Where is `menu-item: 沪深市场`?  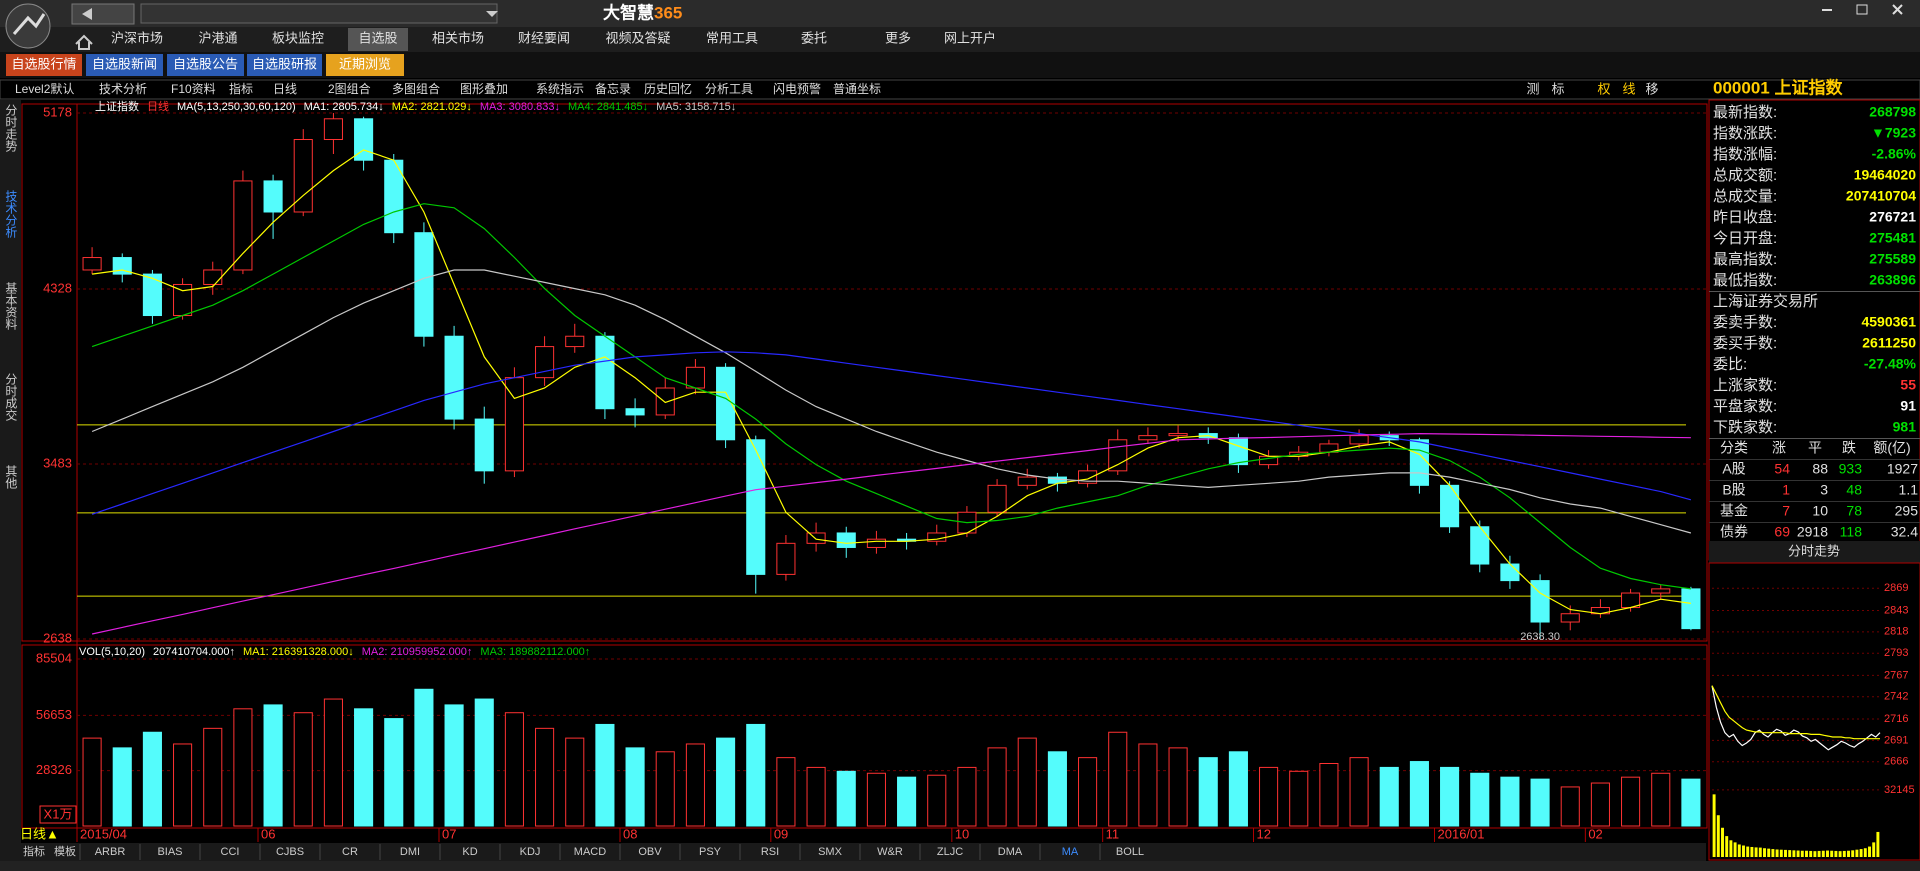 menu-item: 沪深市场 is located at coordinates (137, 37).